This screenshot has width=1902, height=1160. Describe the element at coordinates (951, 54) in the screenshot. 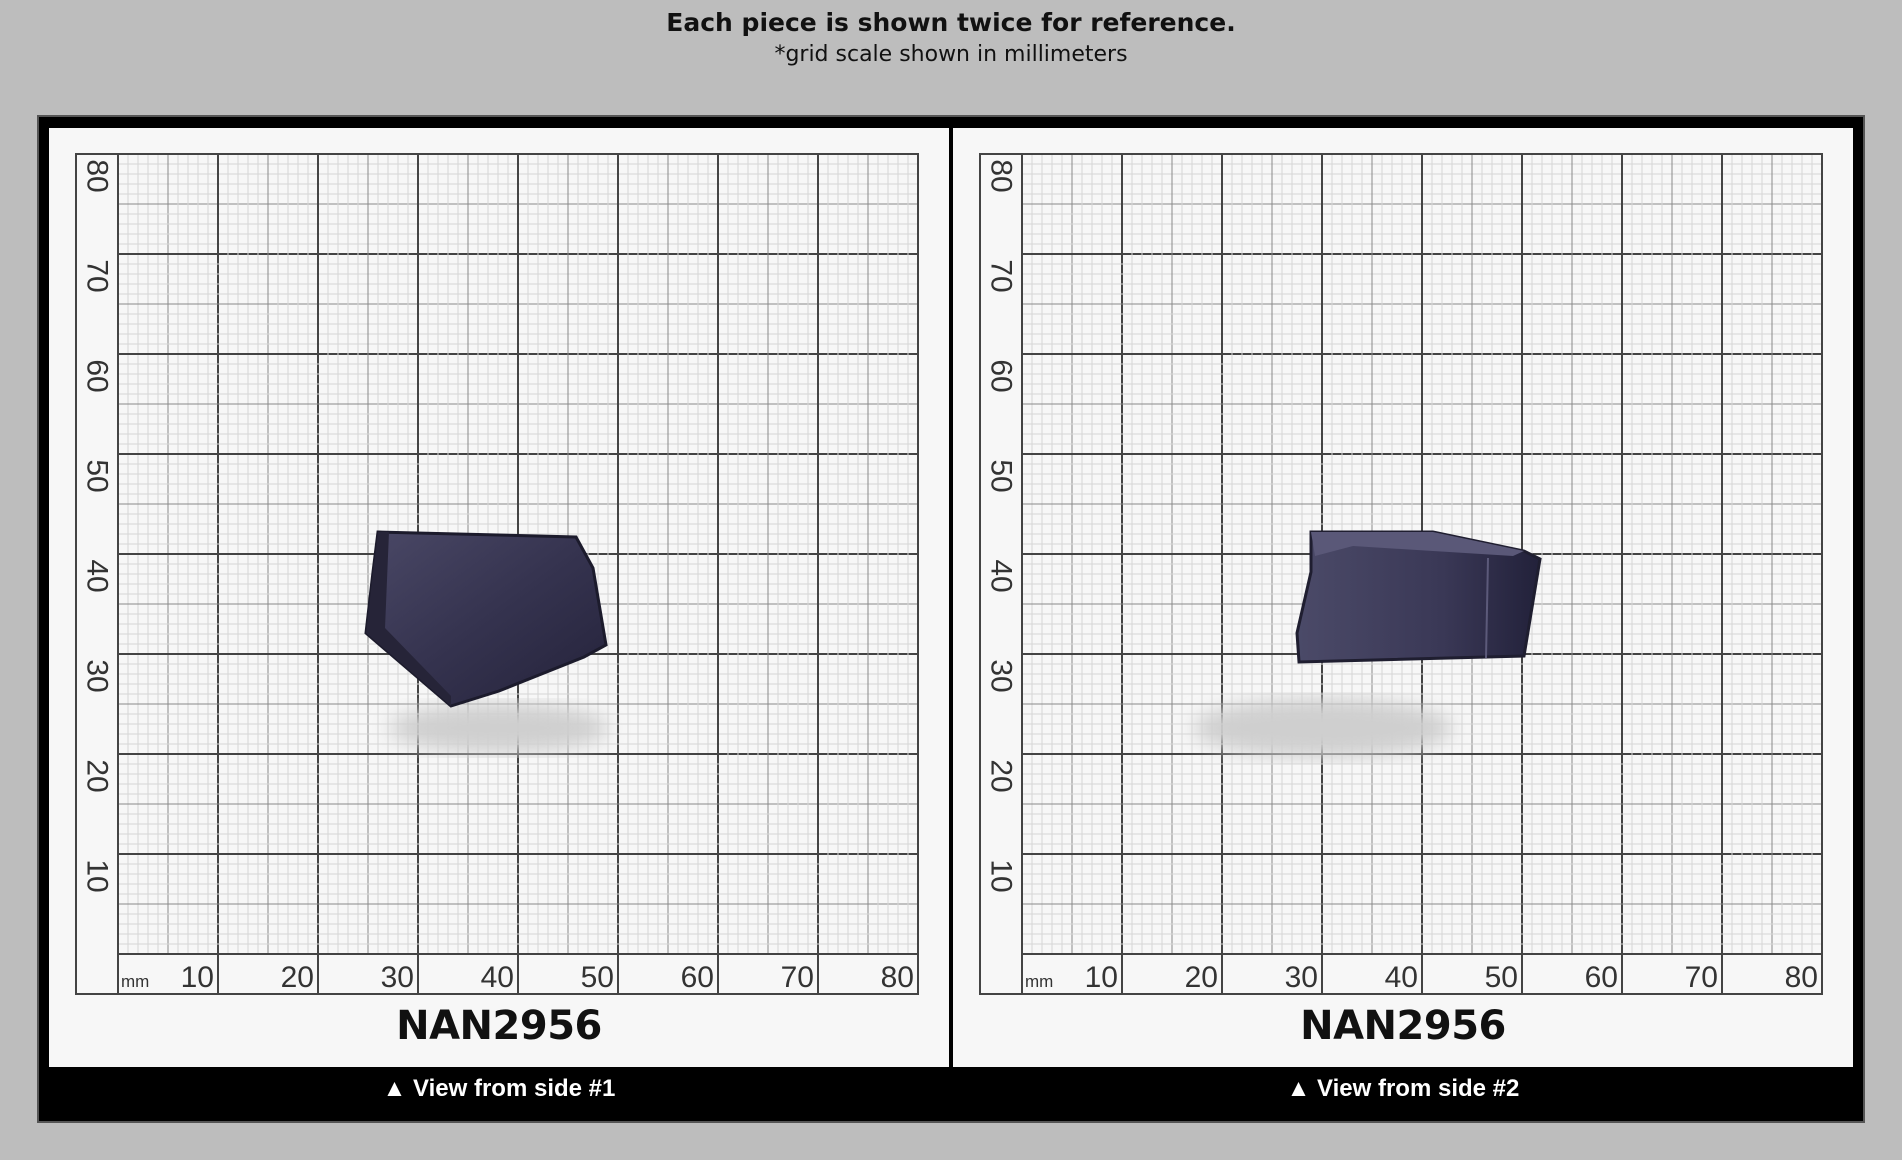

I see `page-subtitle: *grid scale shown in millimeters` at that location.